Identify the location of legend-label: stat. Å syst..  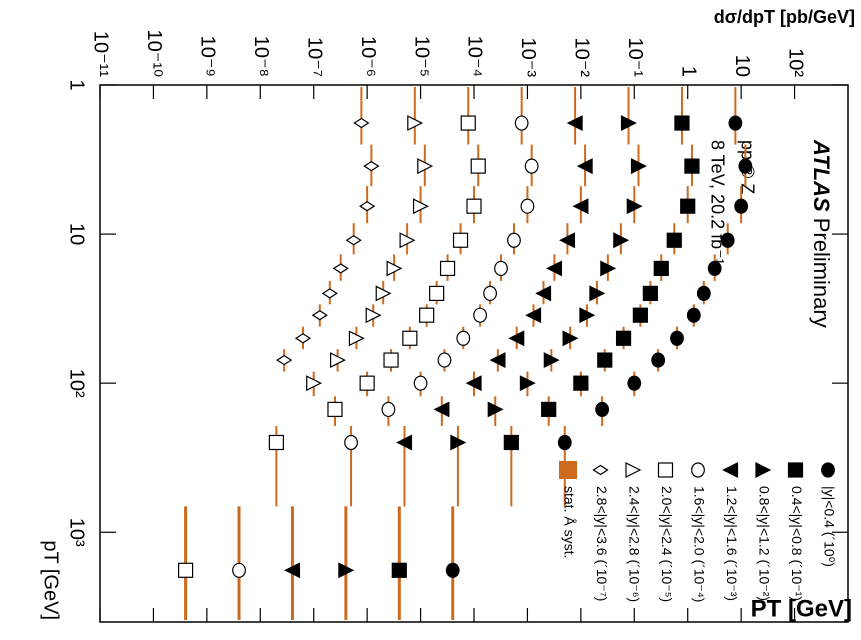
(569, 522).